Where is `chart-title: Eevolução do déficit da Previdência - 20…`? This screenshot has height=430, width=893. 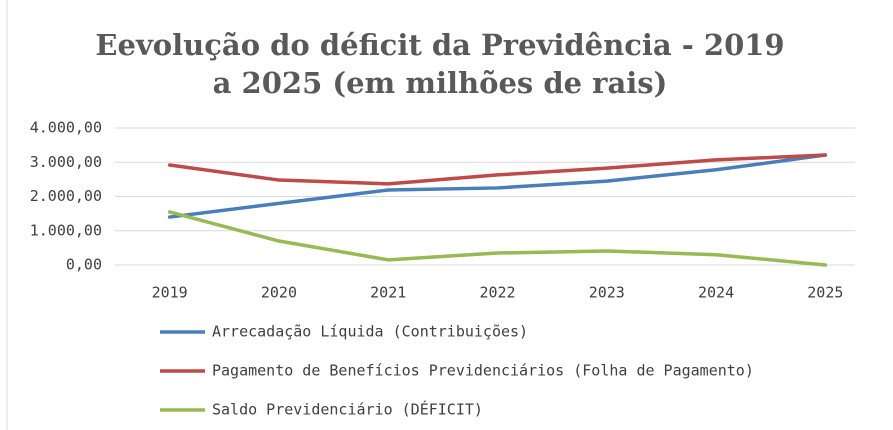
chart-title: Eevolução do déficit da Previdência - 20… is located at coordinates (440, 64).